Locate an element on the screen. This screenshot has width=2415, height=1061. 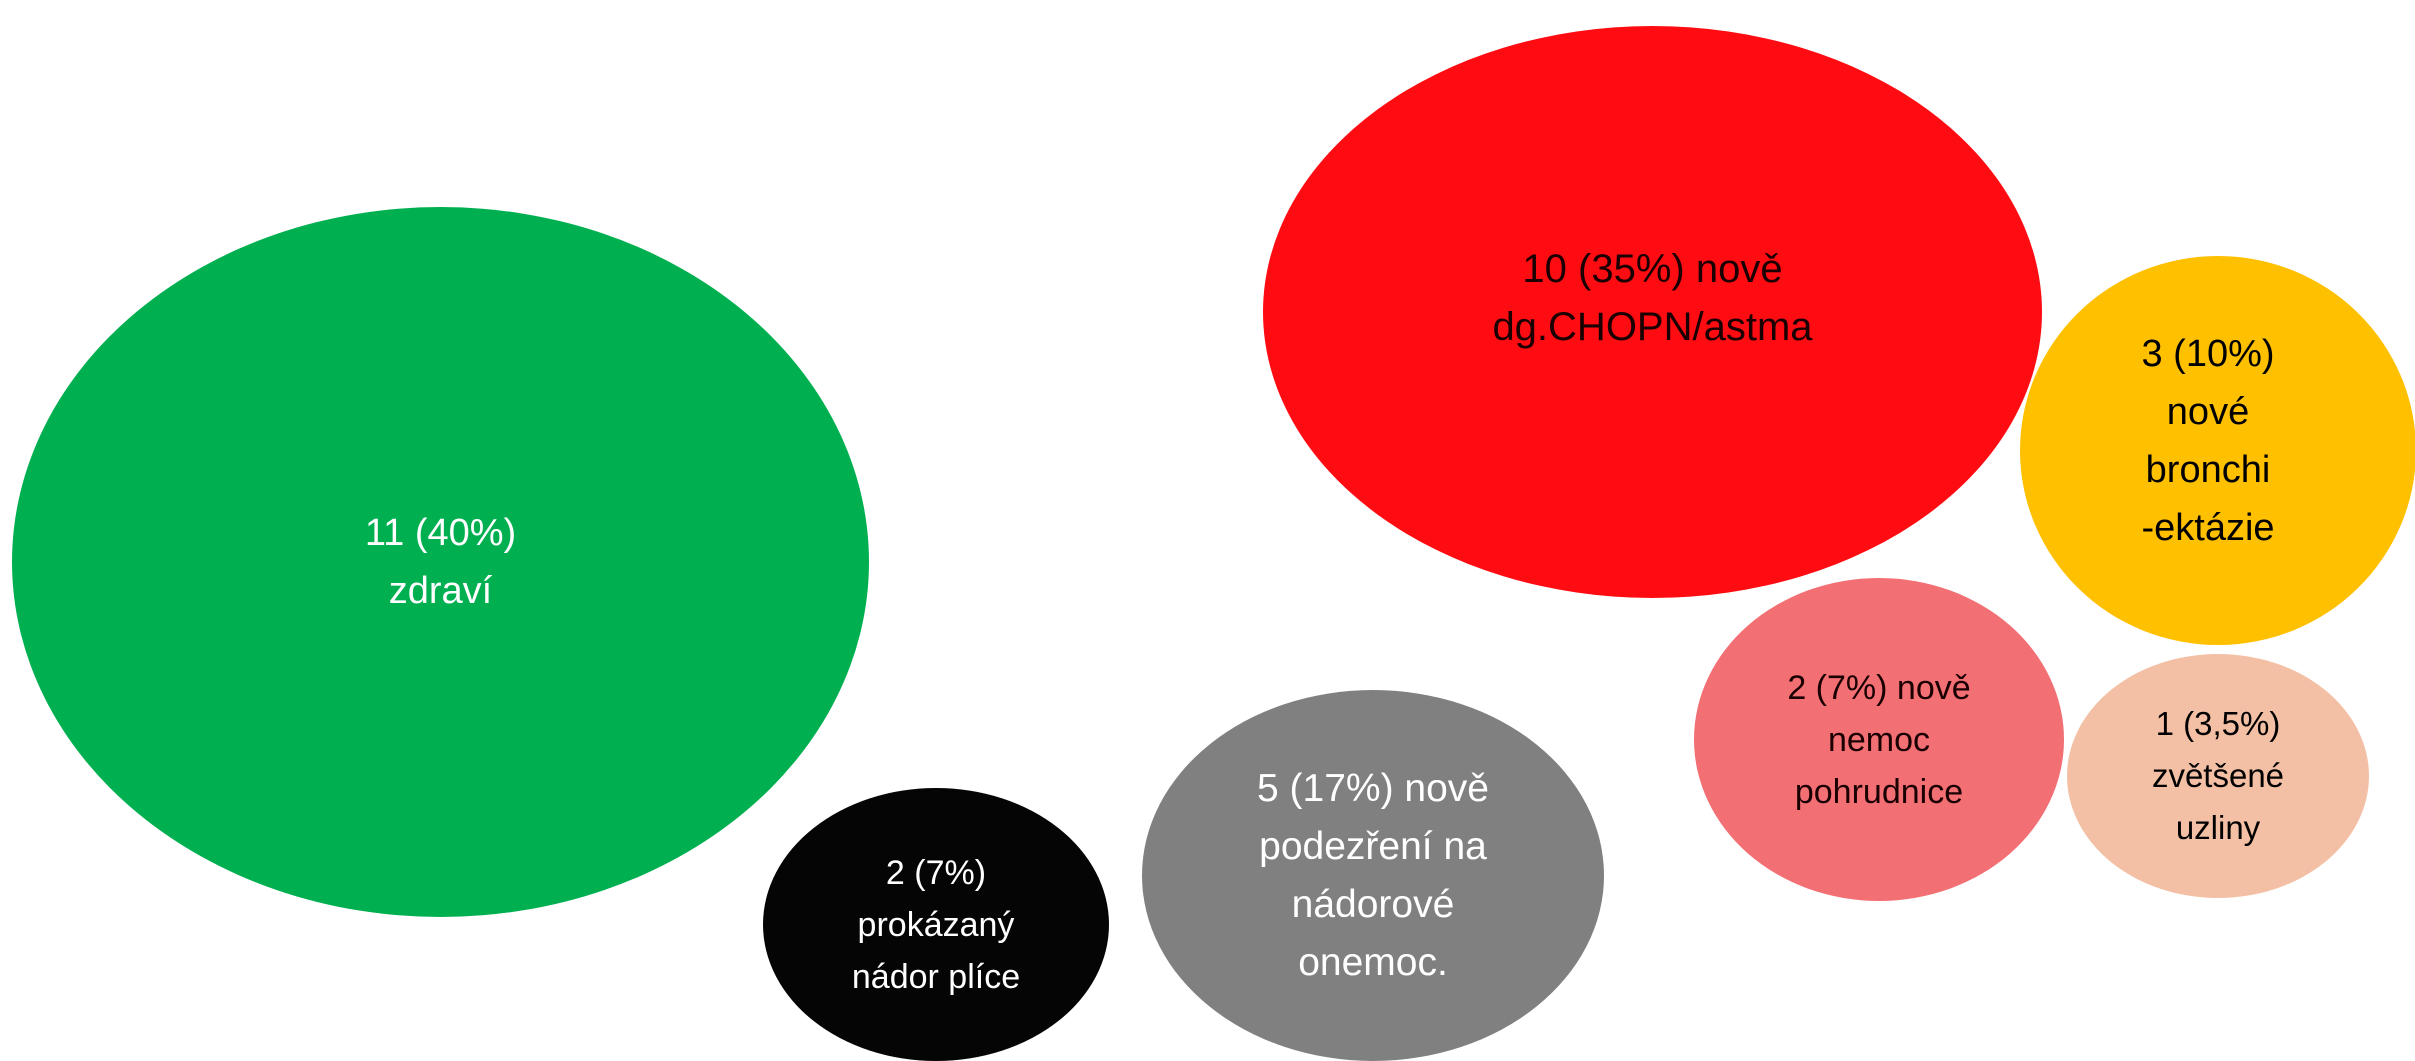
label-line: prokázaný is located at coordinates (936, 924).